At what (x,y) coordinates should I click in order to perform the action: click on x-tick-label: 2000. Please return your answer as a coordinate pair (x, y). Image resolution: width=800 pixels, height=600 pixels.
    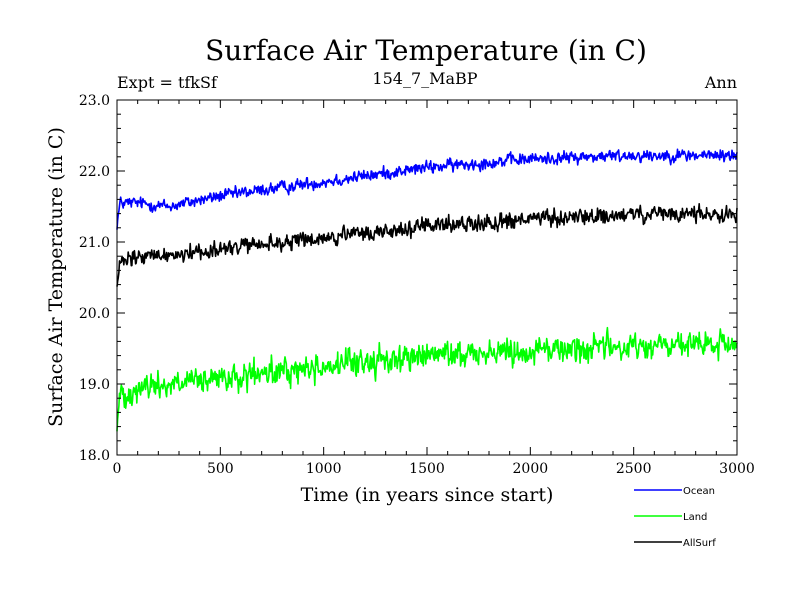
    Looking at the image, I should click on (531, 469).